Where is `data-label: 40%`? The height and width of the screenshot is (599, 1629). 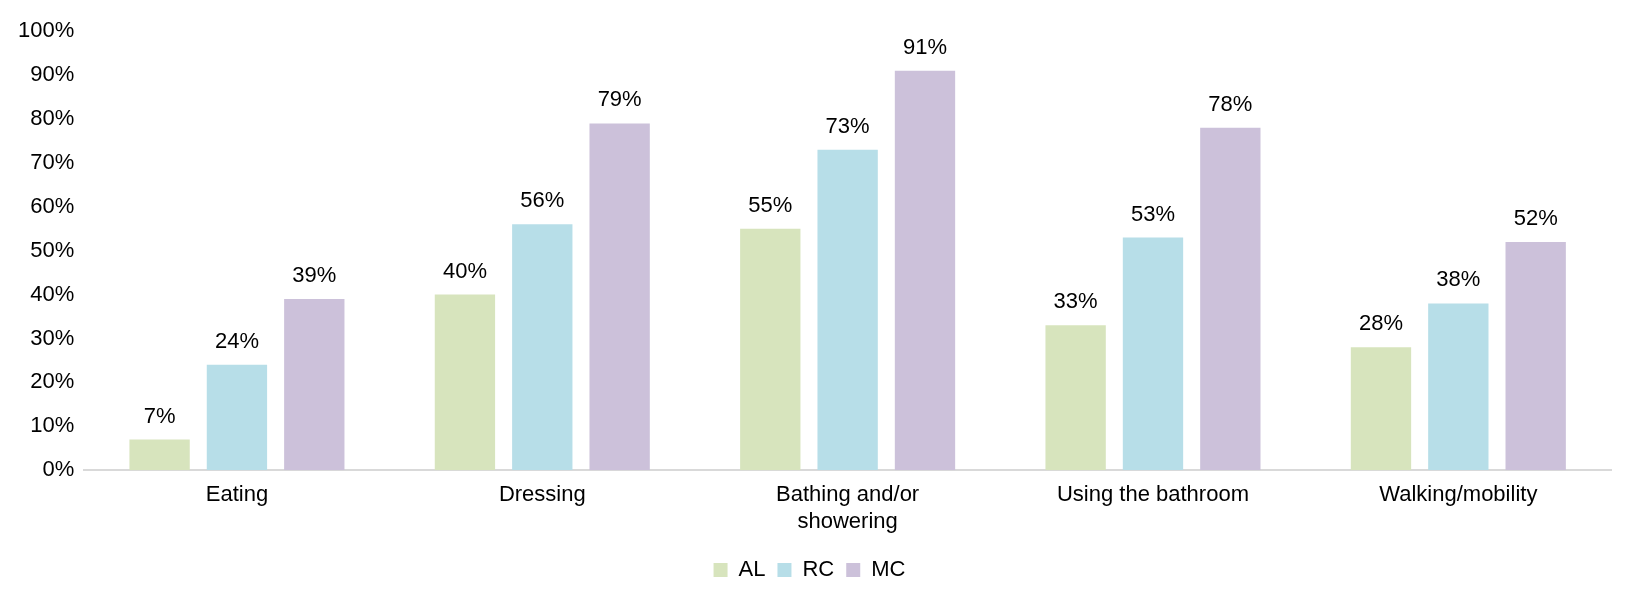 data-label: 40% is located at coordinates (464, 270).